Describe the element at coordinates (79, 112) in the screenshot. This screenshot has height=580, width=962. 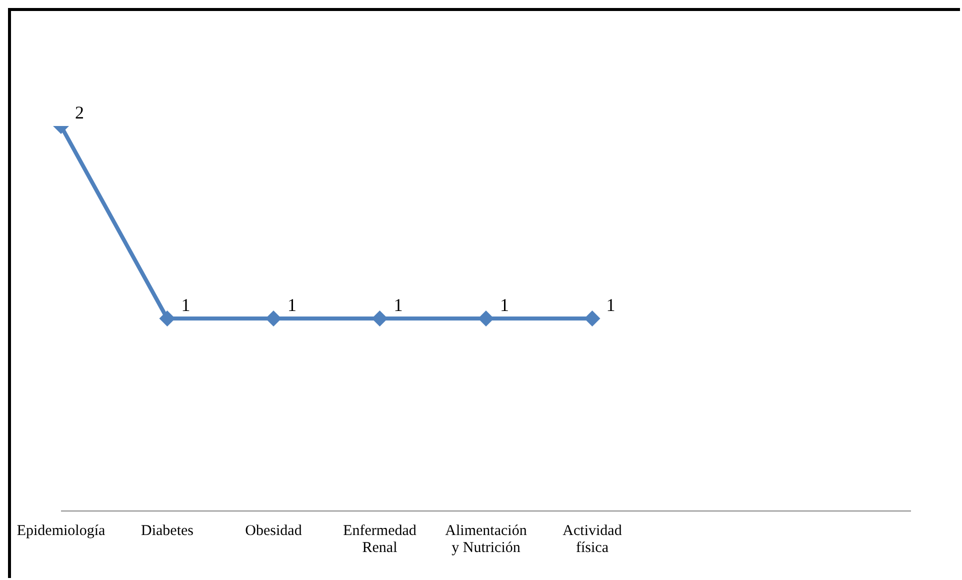
I see `data-label: 2` at that location.